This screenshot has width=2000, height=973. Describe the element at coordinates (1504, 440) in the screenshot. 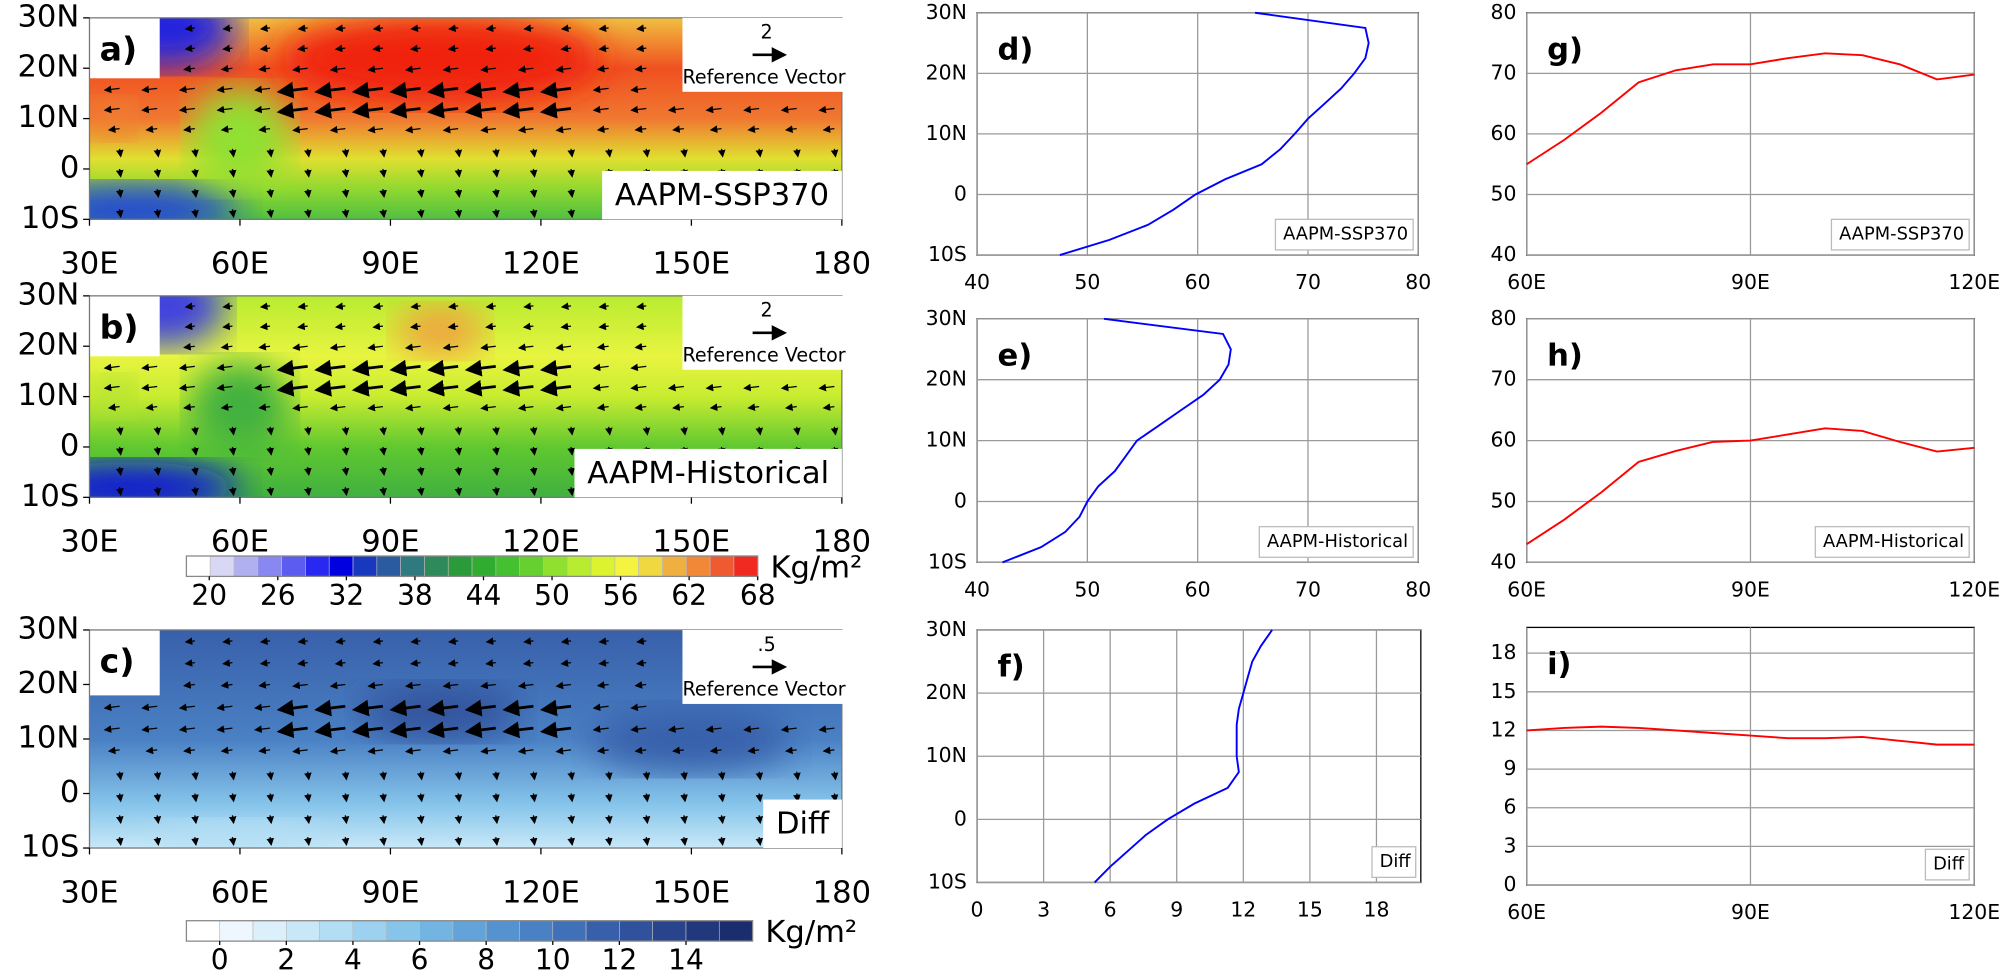

I see `y-tick-label: 60` at that location.